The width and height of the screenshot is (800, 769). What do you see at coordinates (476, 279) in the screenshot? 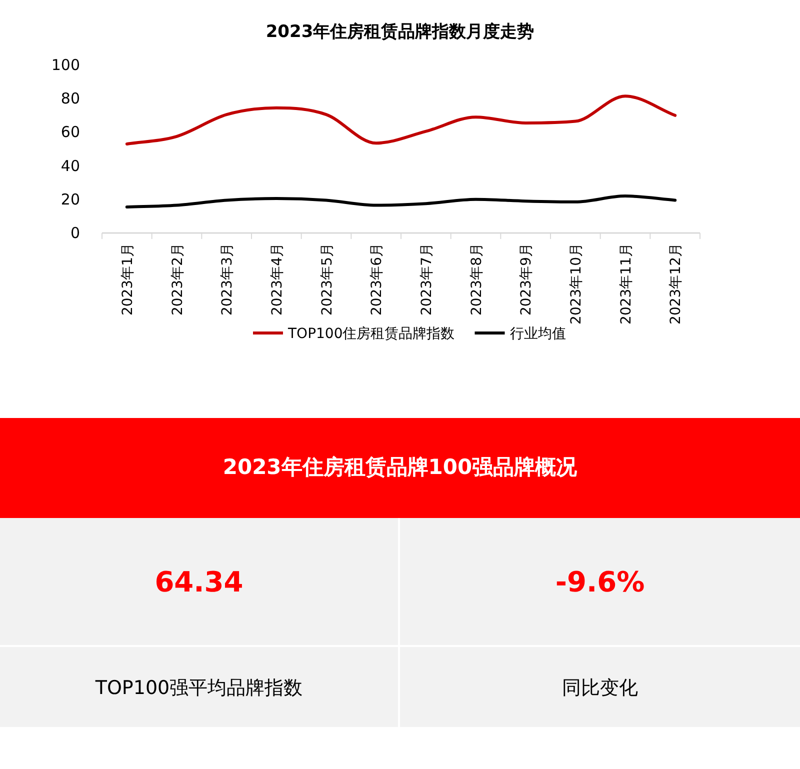
I see `x-tick-label: 2023年8月` at bounding box center [476, 279].